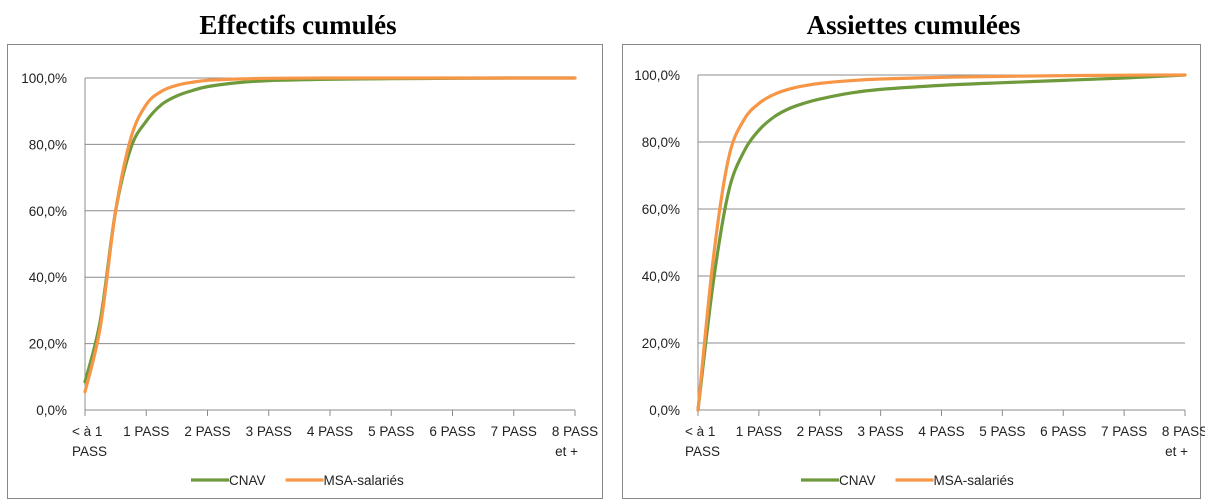 The image size is (1205, 502). I want to click on chart-title-effectifs: Effectifs cumulés, so click(298, 25).